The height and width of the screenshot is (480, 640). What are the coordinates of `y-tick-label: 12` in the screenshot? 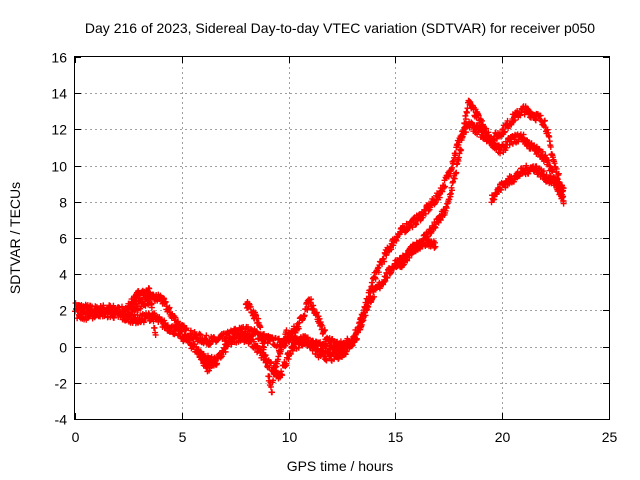 It's located at (59, 130).